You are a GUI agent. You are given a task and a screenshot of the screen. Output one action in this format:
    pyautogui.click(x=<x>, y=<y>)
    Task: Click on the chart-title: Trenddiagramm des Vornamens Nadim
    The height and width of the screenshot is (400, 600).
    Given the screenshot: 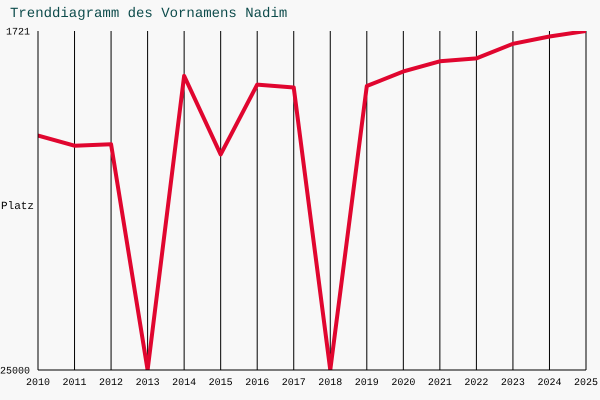 What is the action you would take?
    pyautogui.click(x=149, y=14)
    